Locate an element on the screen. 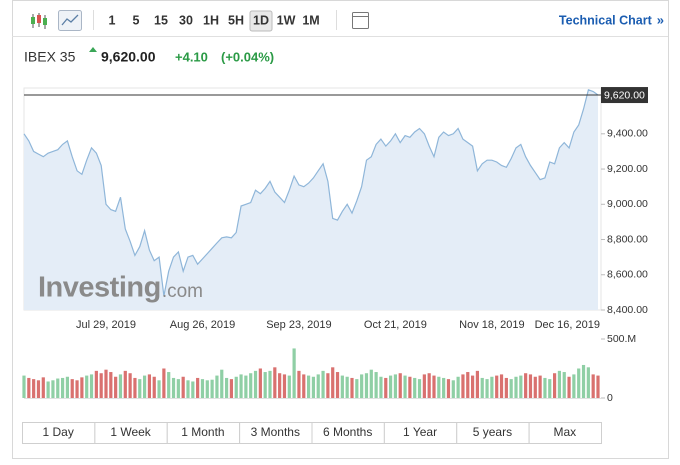  y-tick-label: 9,000.00 is located at coordinates (627, 204).